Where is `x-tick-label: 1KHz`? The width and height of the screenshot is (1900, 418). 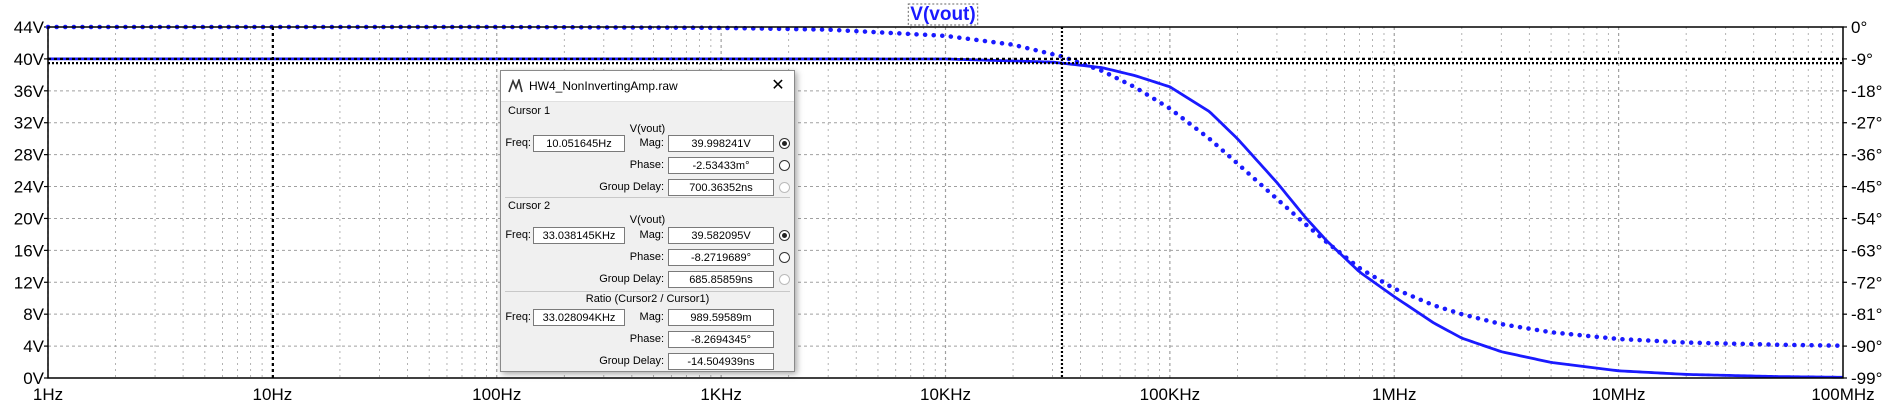 x-tick-label: 1KHz is located at coordinates (721, 394).